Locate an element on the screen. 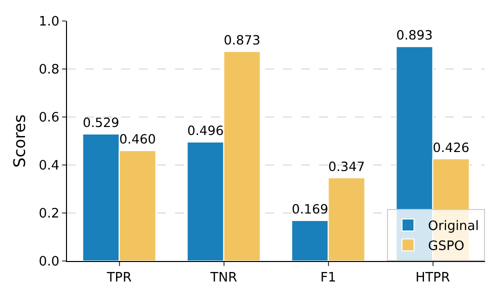 The height and width of the screenshot is (300, 500). y-tick-label: 1.0 is located at coordinates (49, 22).